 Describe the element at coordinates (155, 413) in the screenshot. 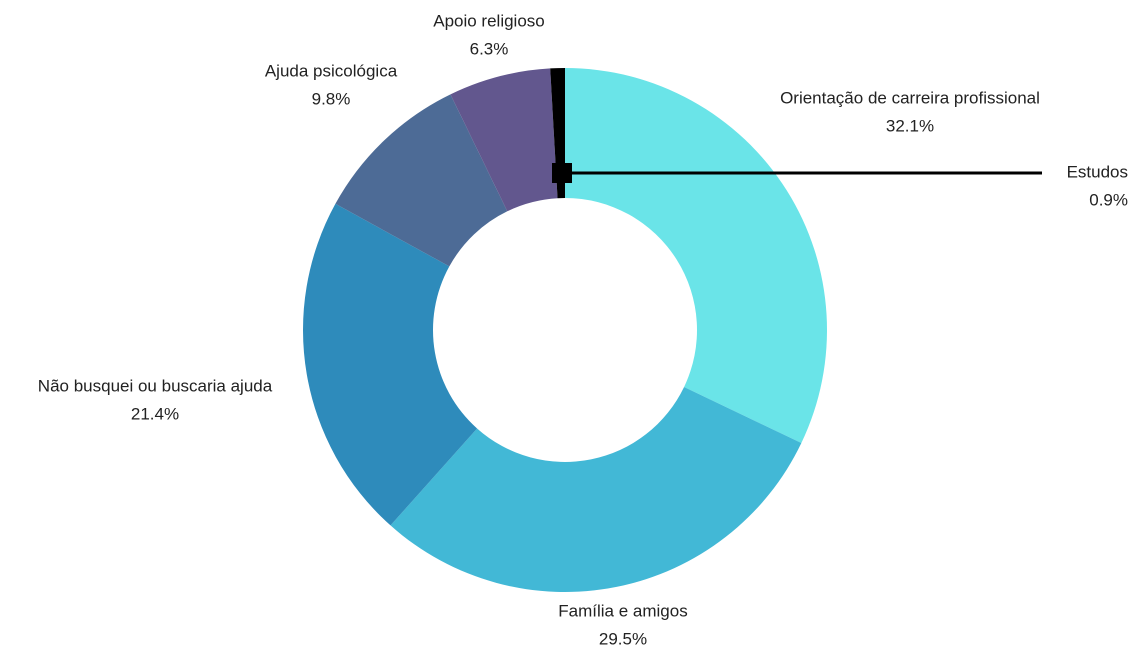

I see `value-label: 21.4%` at that location.